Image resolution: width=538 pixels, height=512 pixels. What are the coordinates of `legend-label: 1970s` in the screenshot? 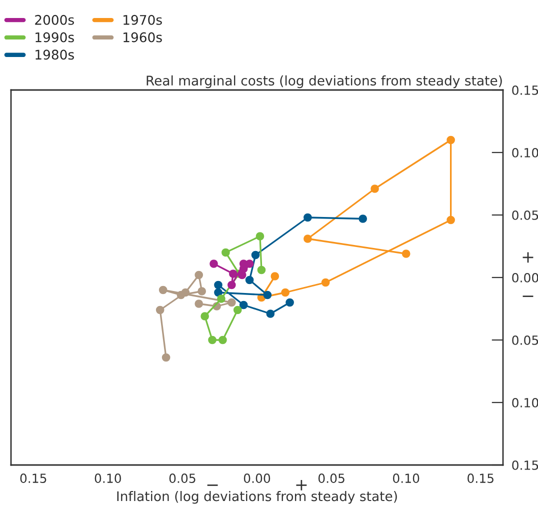 It's located at (143, 19).